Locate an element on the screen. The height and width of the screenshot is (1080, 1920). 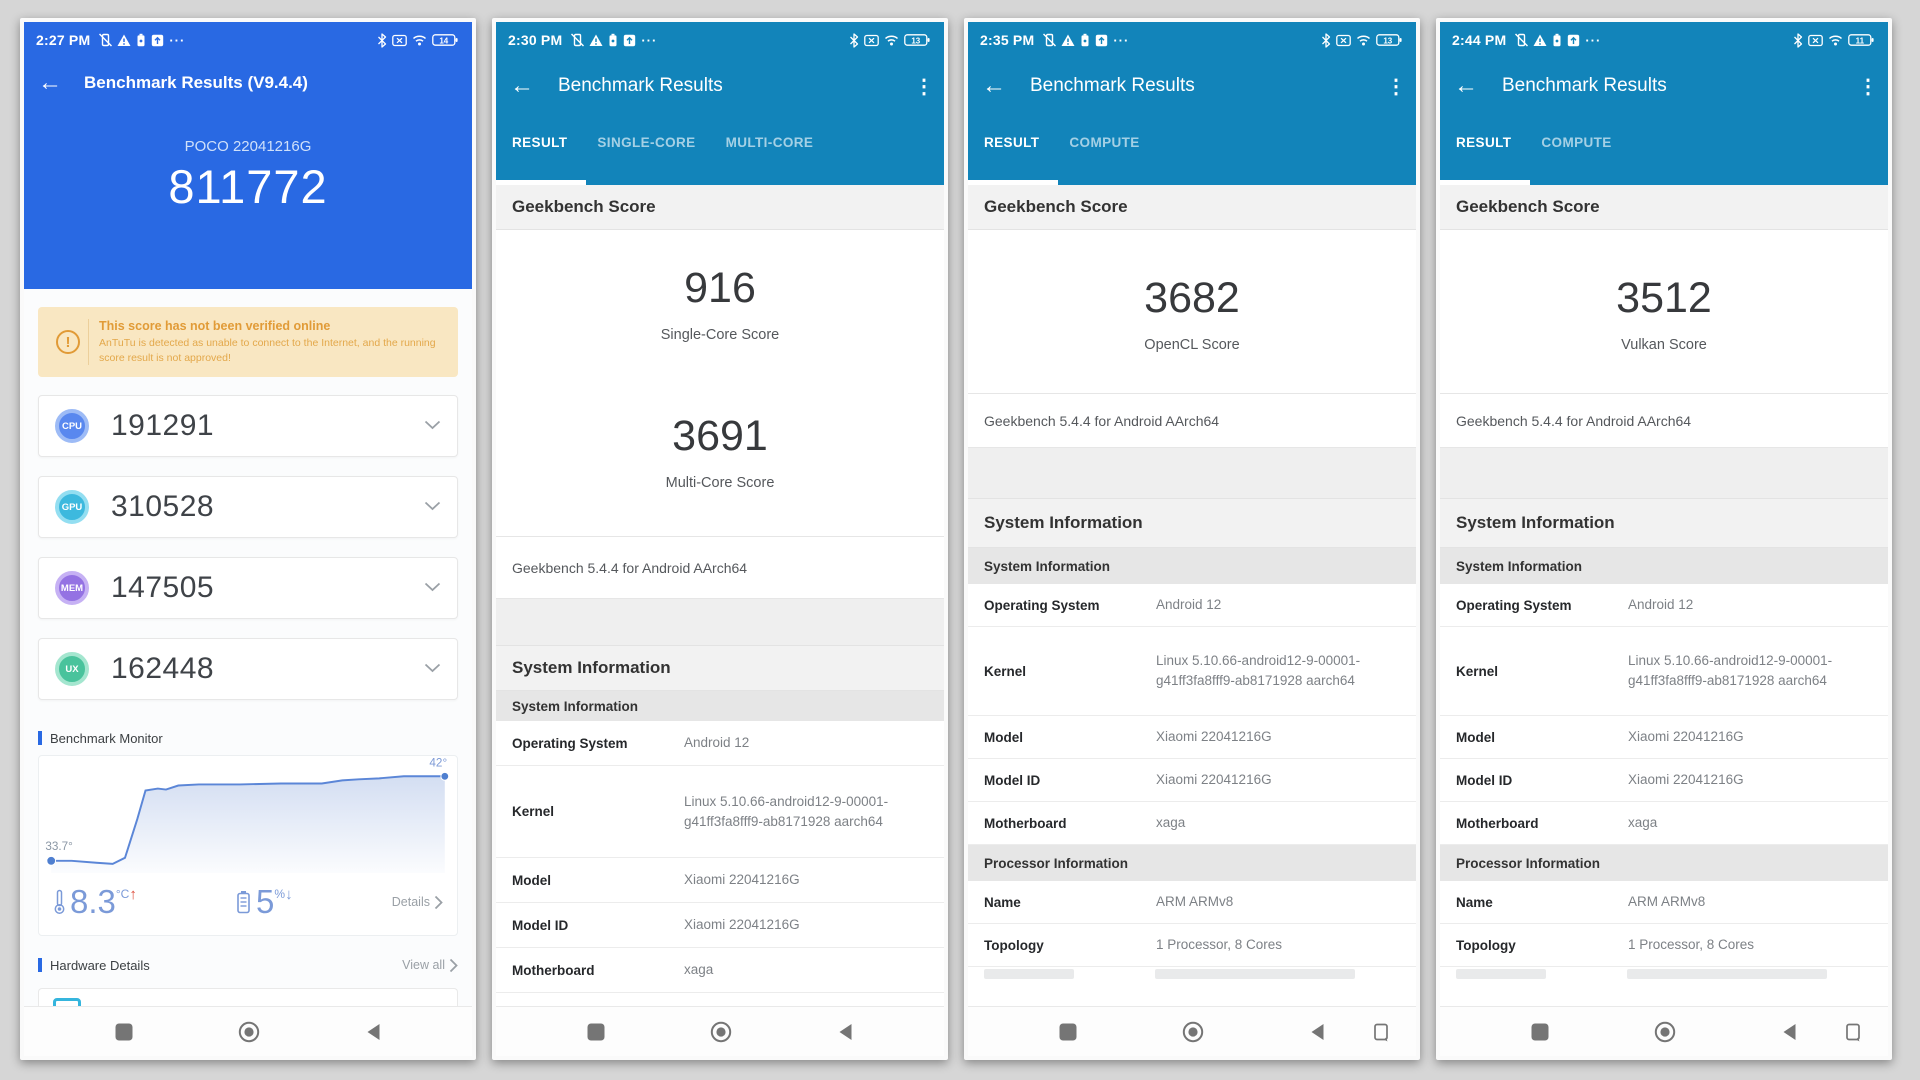
table-row: Motherboard xaga is located at coordinates (720, 970).